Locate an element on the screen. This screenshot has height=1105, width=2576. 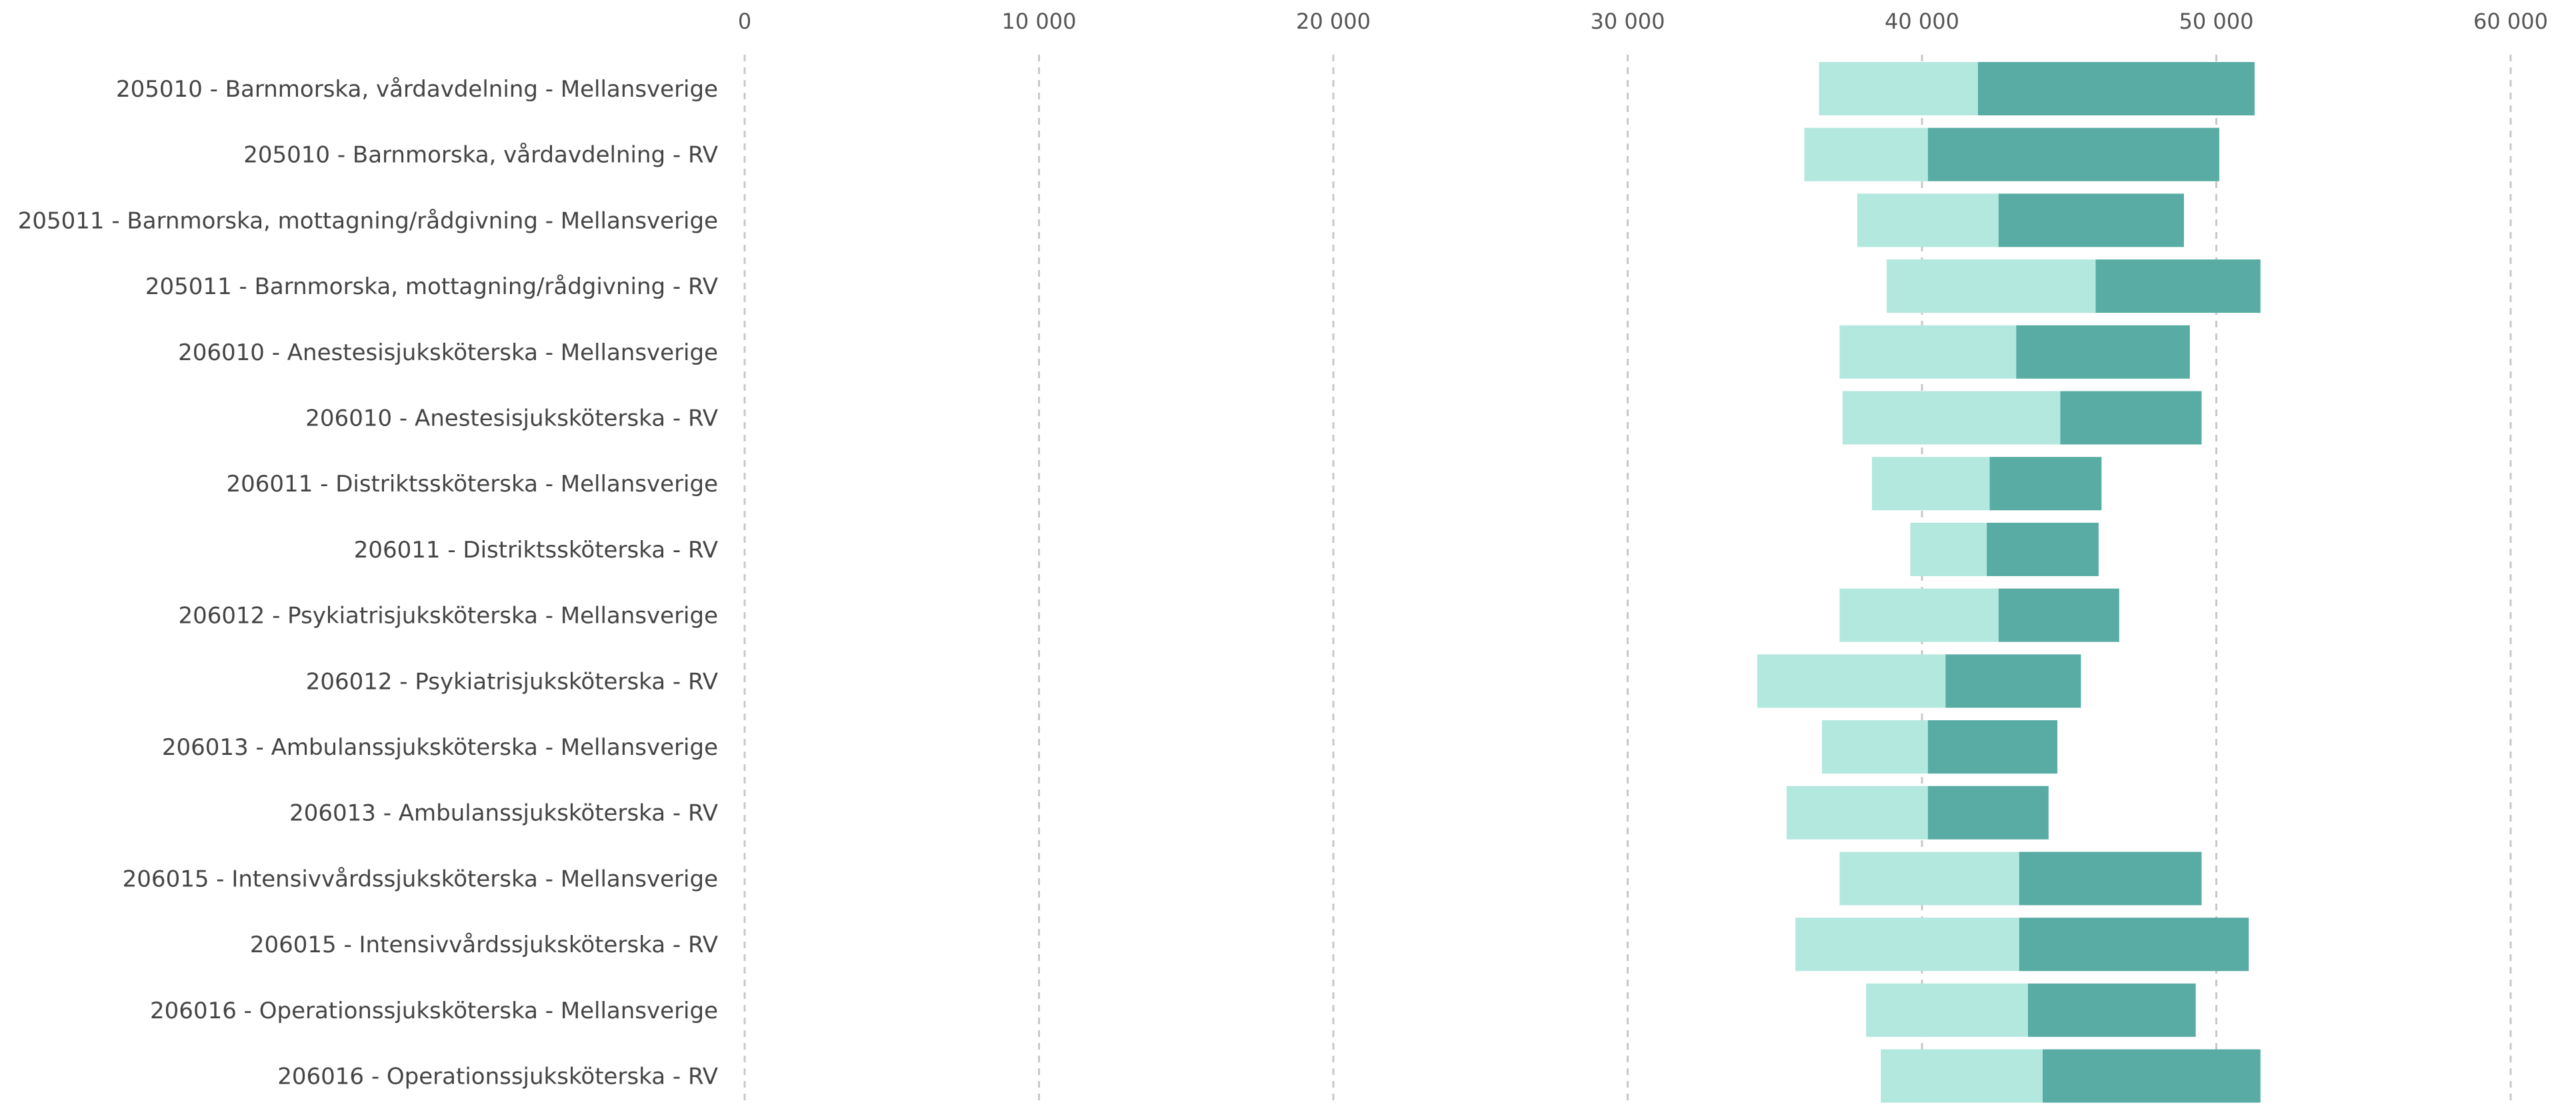
x-tick-label: 20 000 is located at coordinates (1333, 21).